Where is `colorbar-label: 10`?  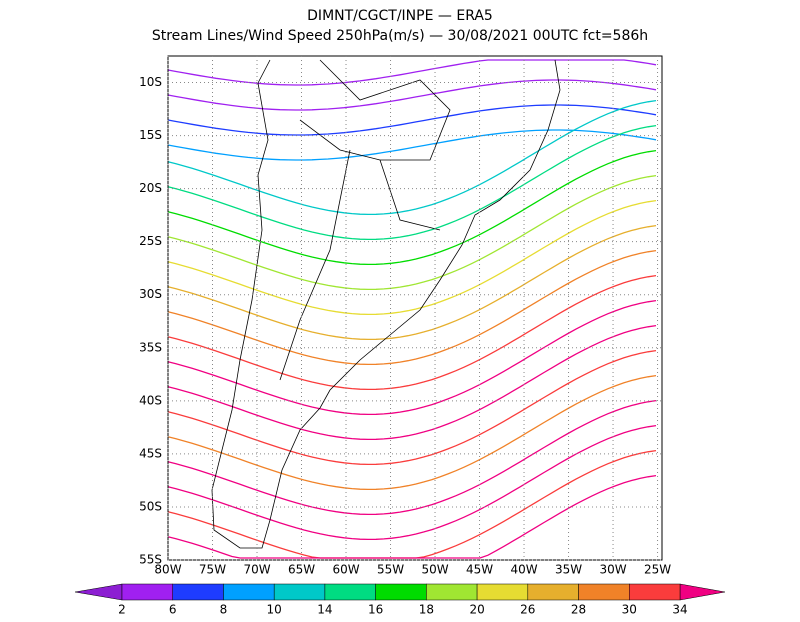 colorbar-label: 10 is located at coordinates (274, 610).